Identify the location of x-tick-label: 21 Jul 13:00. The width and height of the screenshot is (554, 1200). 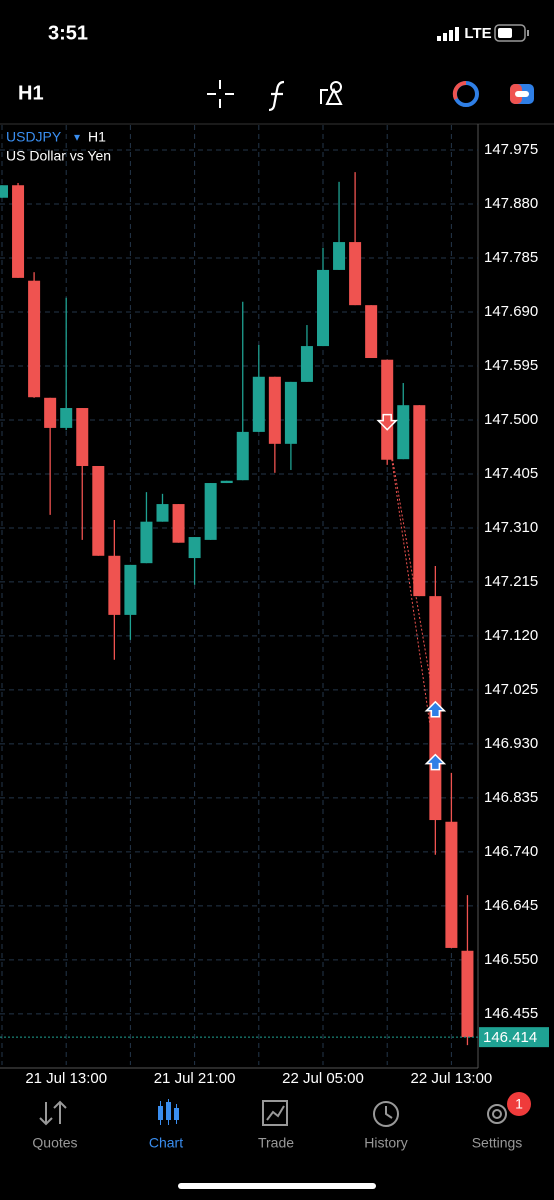
(66, 1078).